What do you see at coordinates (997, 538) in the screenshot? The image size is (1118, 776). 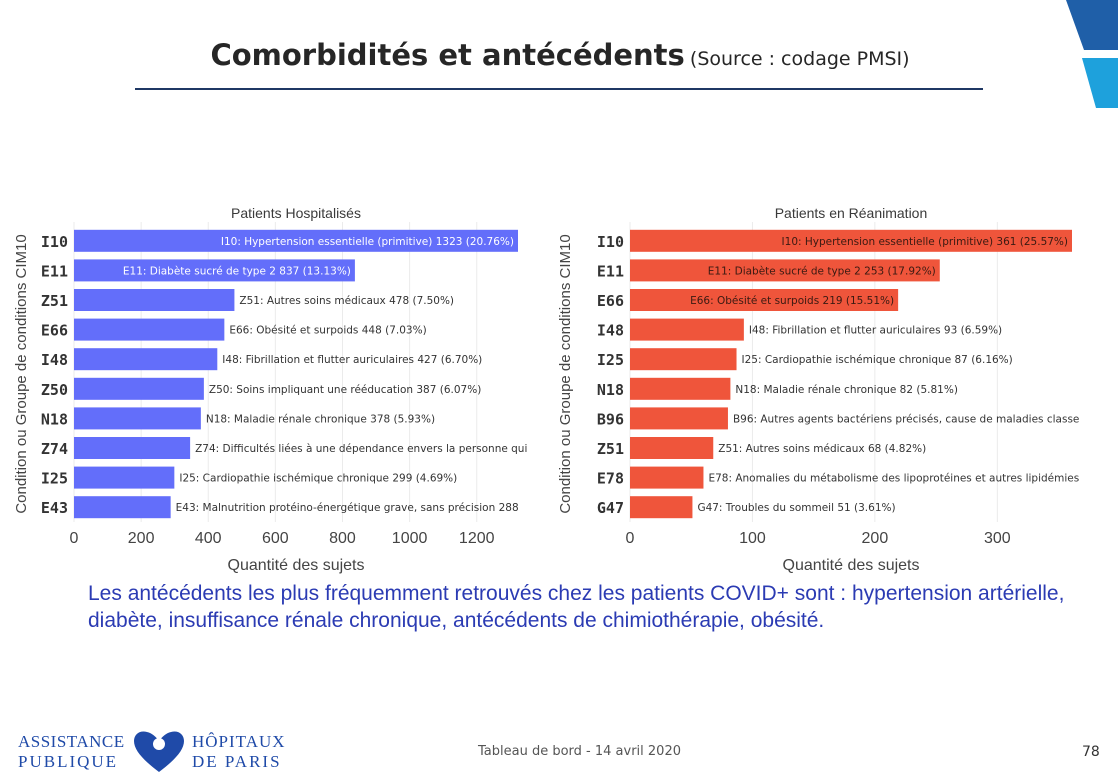 I see `rea-x-tick-label: 300` at bounding box center [997, 538].